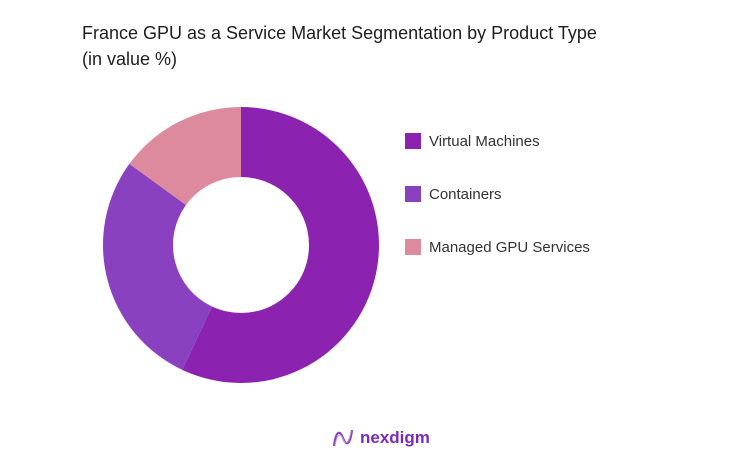  I want to click on subtitle-text: (in value %), so click(130, 59).